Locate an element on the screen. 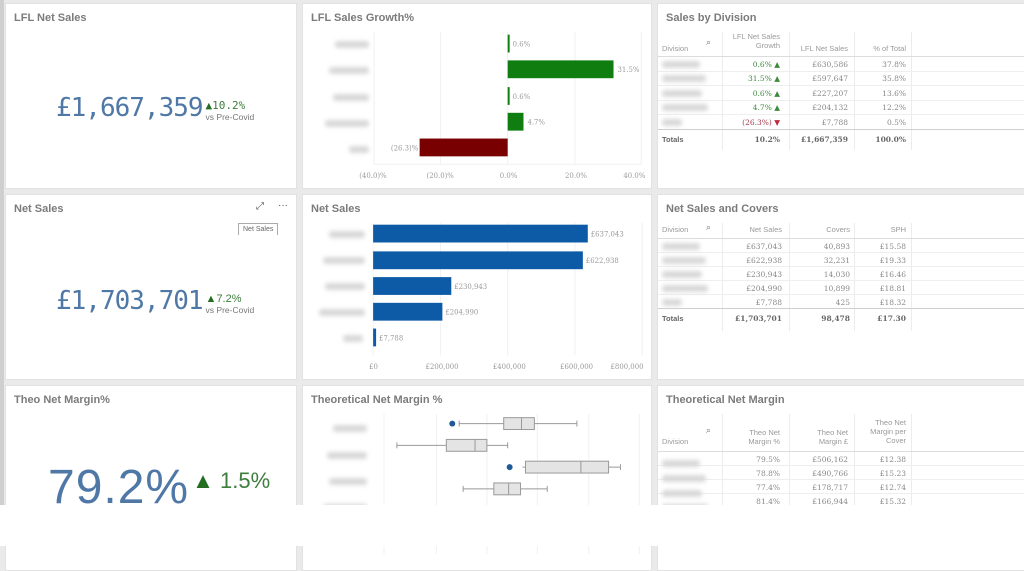 The image size is (1024, 571). panel-title: Net Sales and Covers is located at coordinates (722, 209).